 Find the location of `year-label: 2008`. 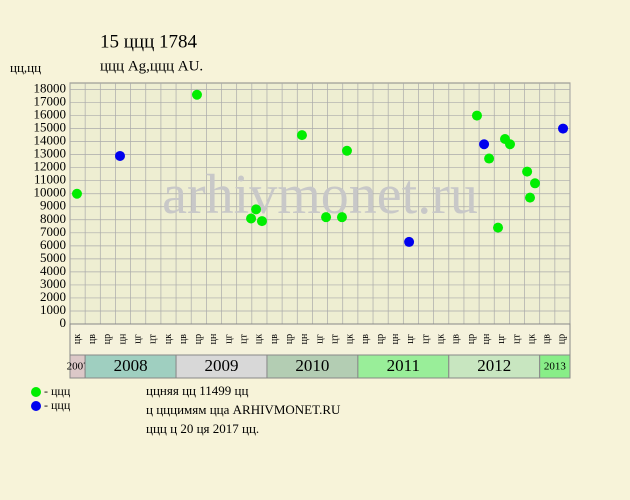

year-label: 2008 is located at coordinates (131, 365).